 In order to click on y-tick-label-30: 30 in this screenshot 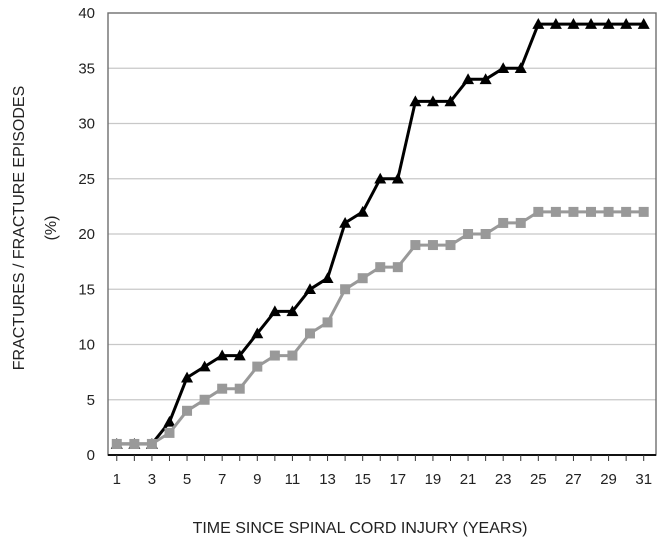, I will do `click(86, 124)`.